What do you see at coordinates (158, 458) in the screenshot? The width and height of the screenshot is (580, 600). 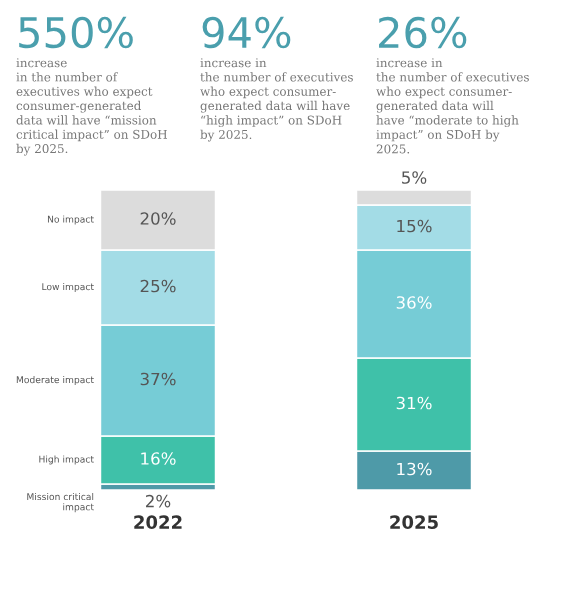 I see `data-label: 16%` at bounding box center [158, 458].